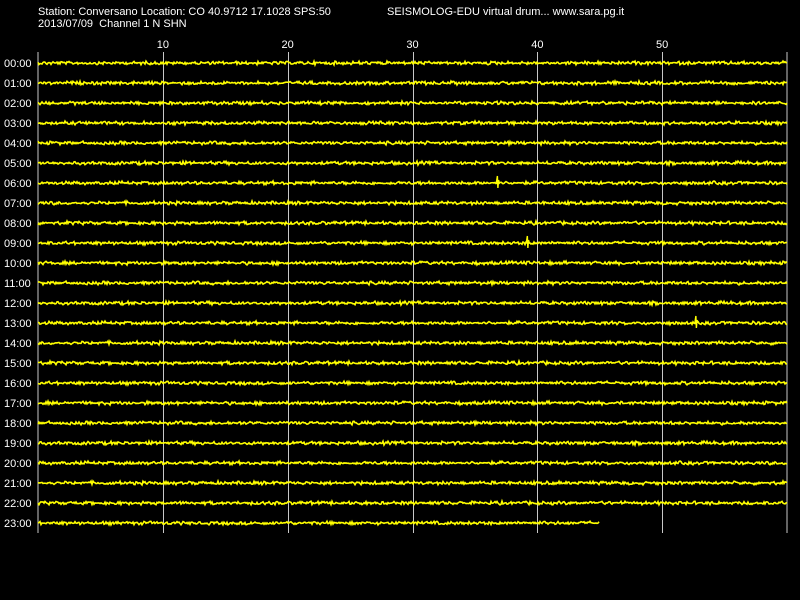 The width and height of the screenshot is (800, 600). Describe the element at coordinates (18, 244) in the screenshot. I see `hour-label-0900: 09:00` at that location.